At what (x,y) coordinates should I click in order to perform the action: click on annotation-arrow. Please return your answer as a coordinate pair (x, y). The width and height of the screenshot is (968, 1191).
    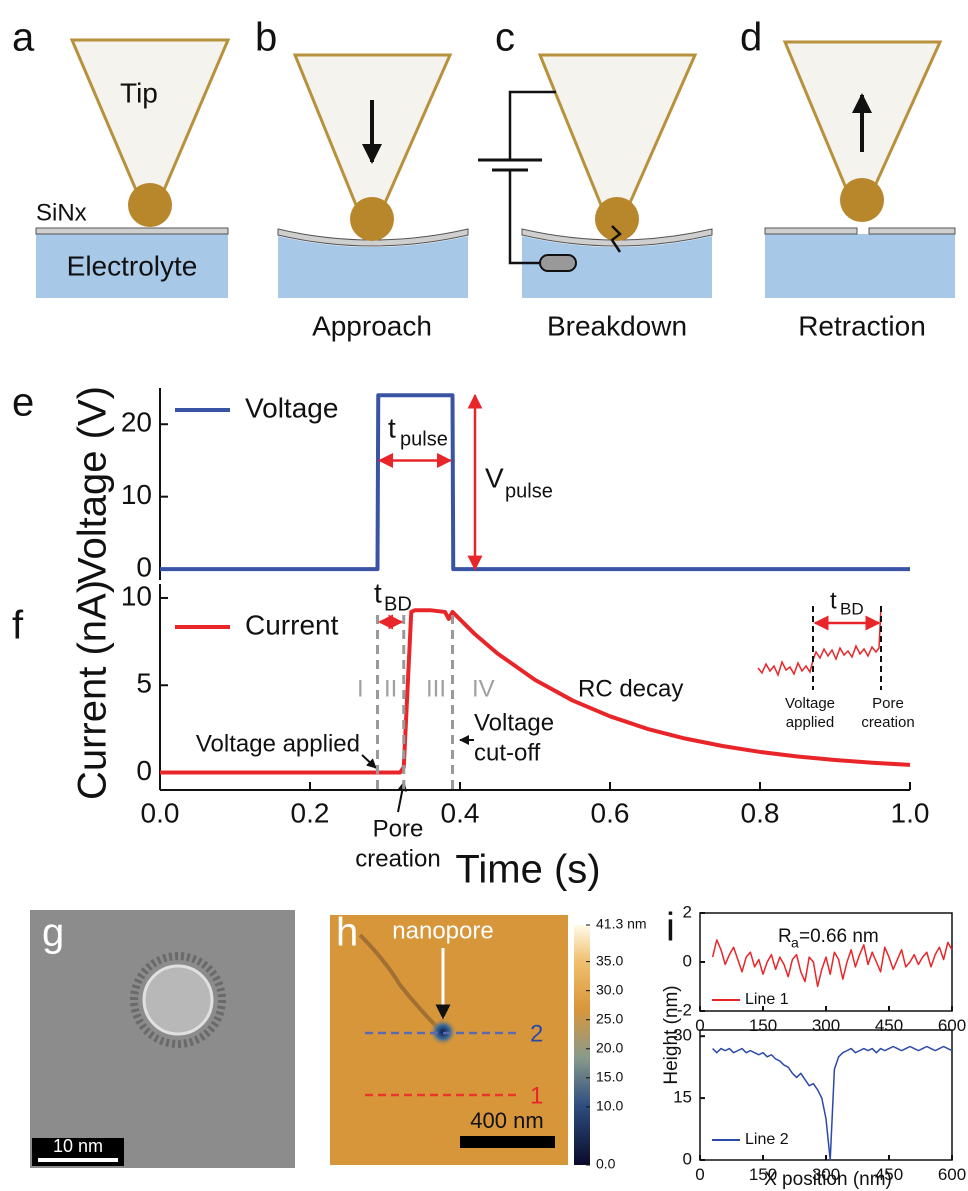
    Looking at the image, I should click on (369, 761).